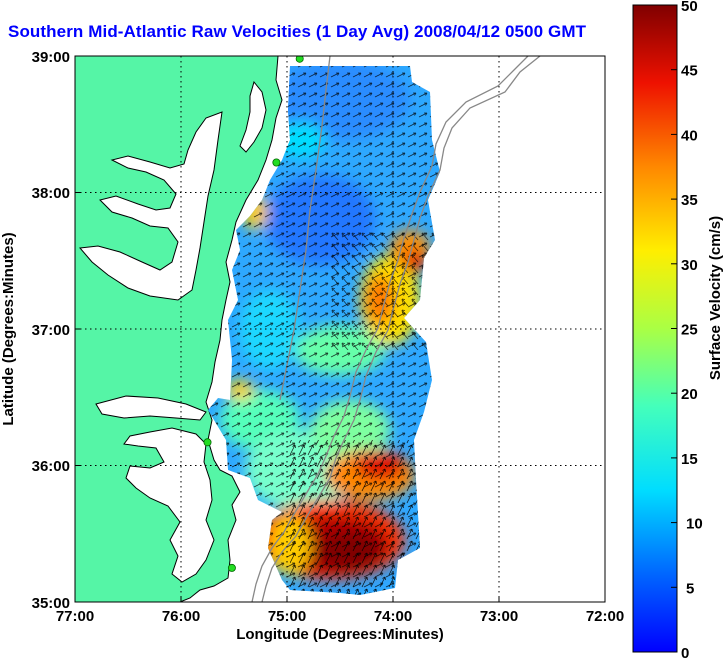  What do you see at coordinates (655, 328) in the screenshot?
I see `colorbar-gradient` at bounding box center [655, 328].